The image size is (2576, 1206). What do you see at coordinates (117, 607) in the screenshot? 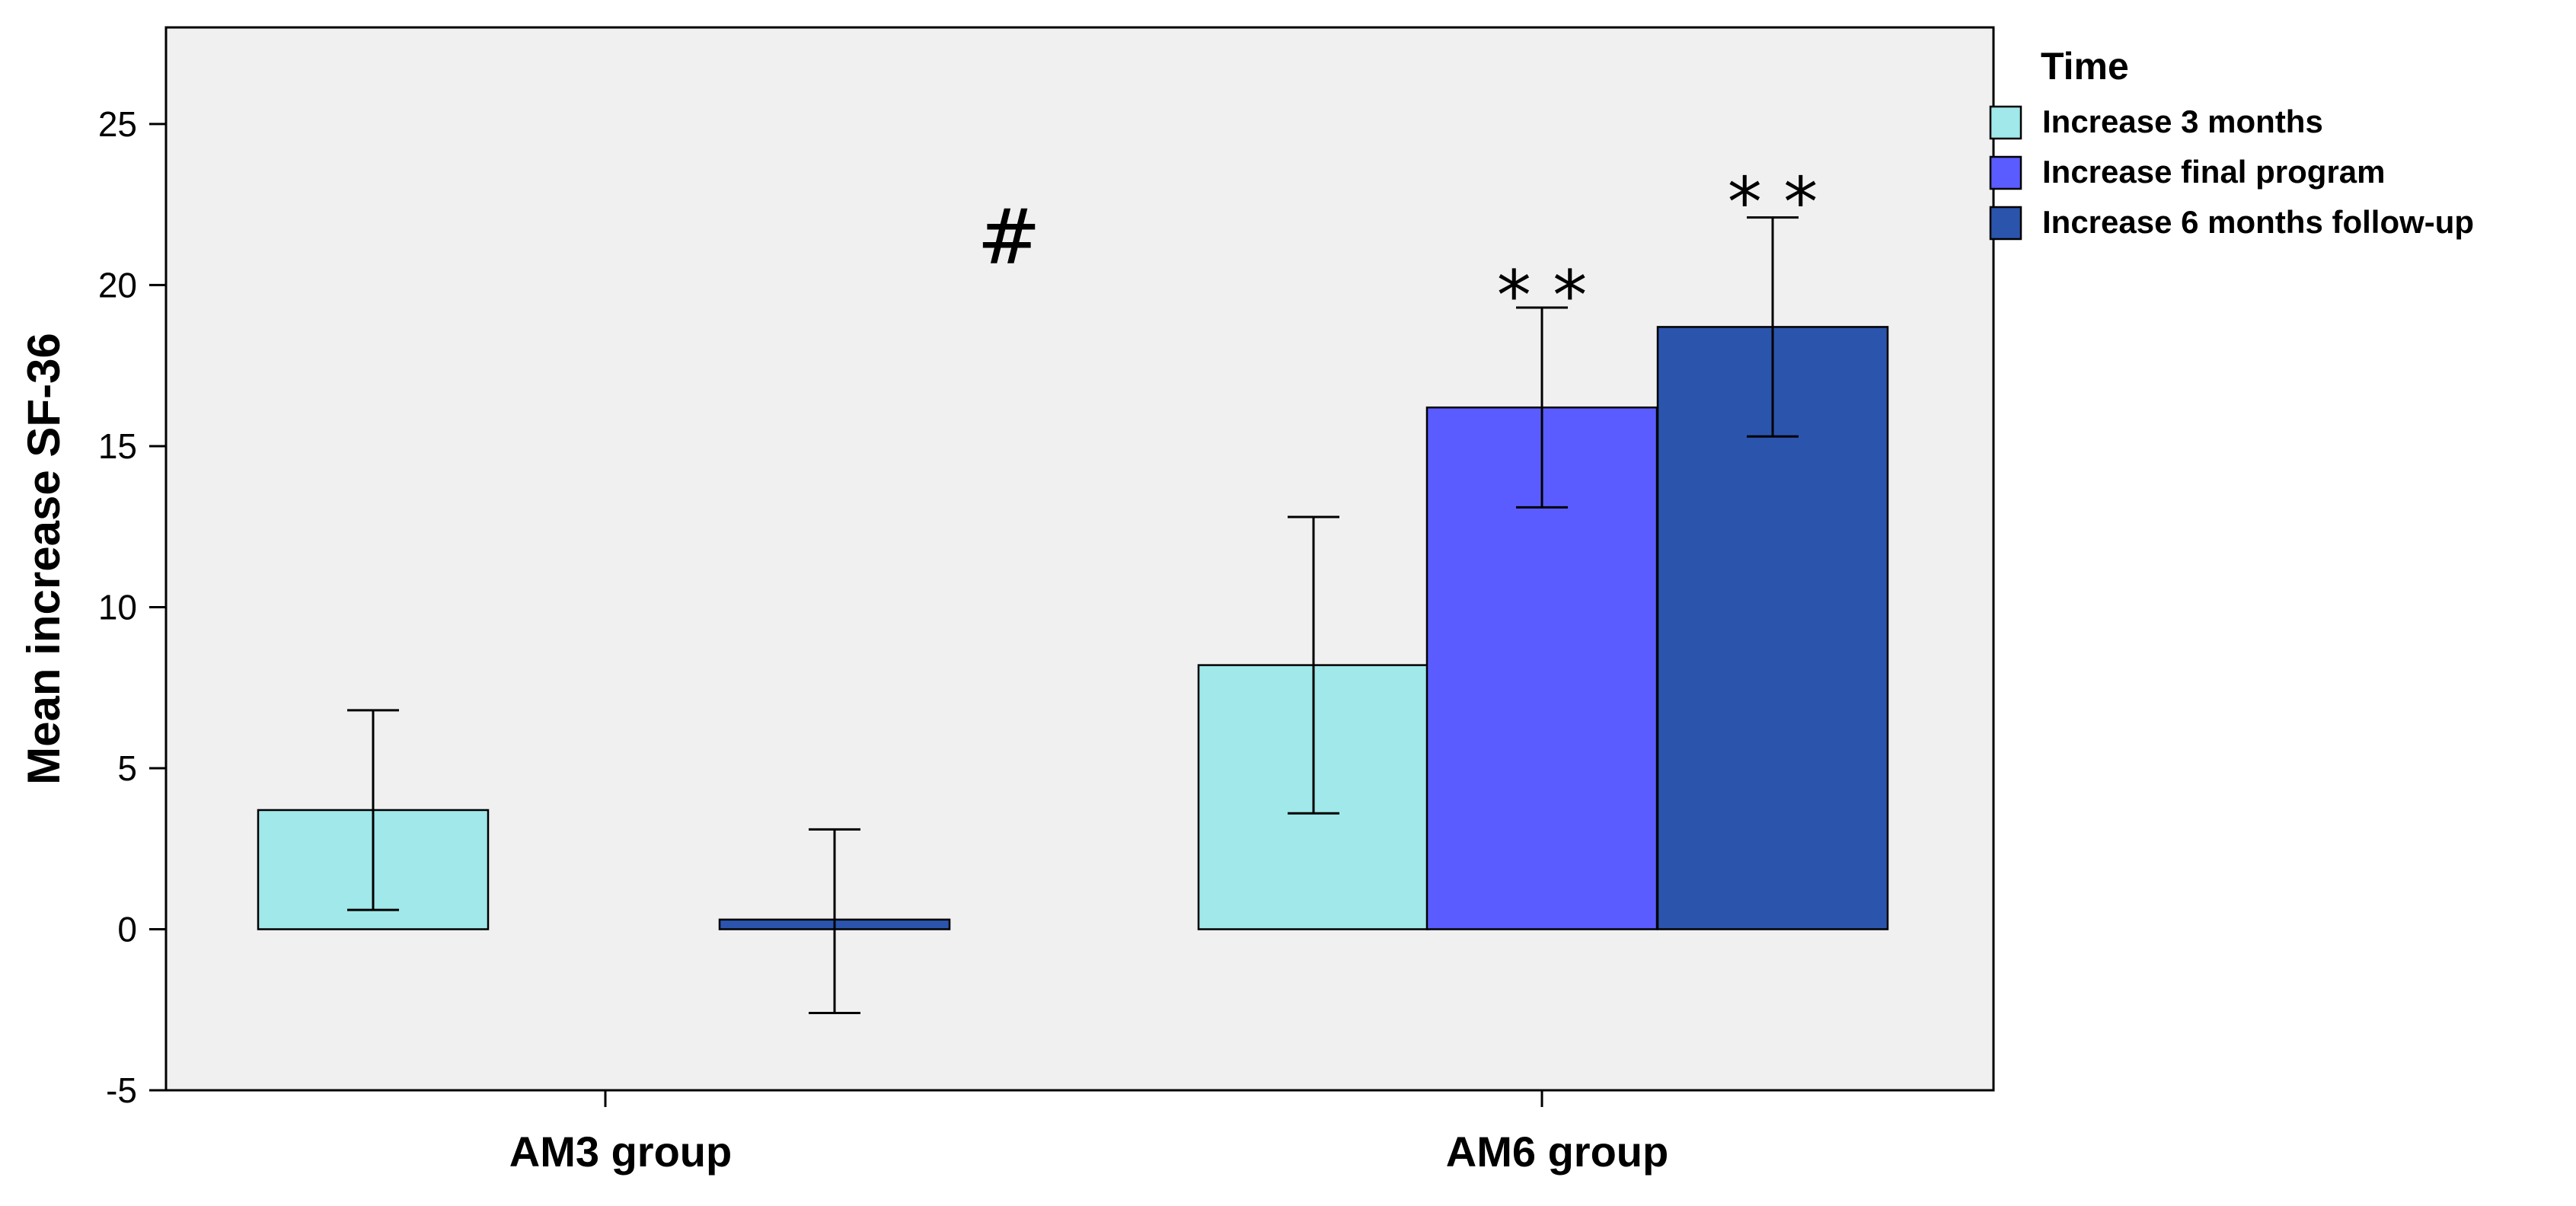
I see `y-tick-label: 10` at bounding box center [117, 607].